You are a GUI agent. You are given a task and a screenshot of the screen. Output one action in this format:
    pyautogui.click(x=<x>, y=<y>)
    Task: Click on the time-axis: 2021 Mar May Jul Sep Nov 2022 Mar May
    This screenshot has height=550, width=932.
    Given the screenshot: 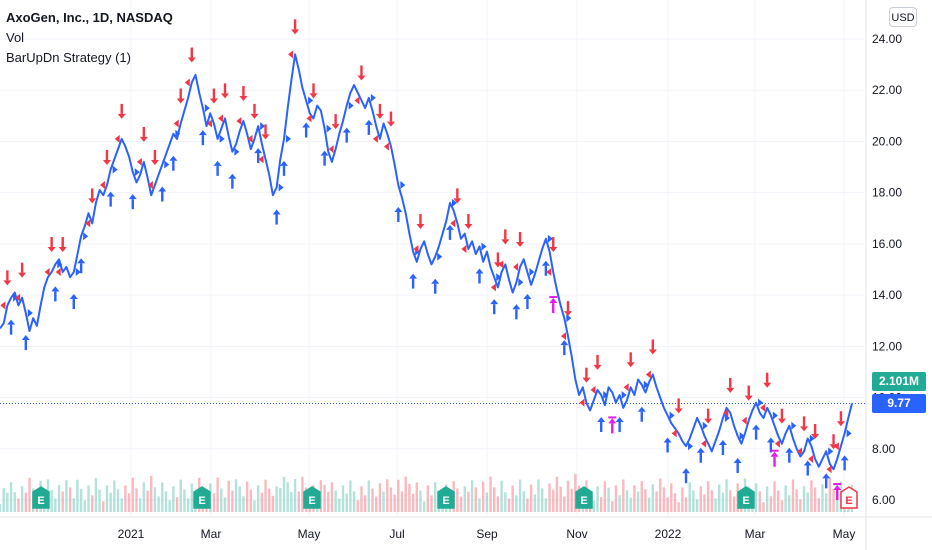 What is the action you would take?
    pyautogui.click(x=487, y=534)
    